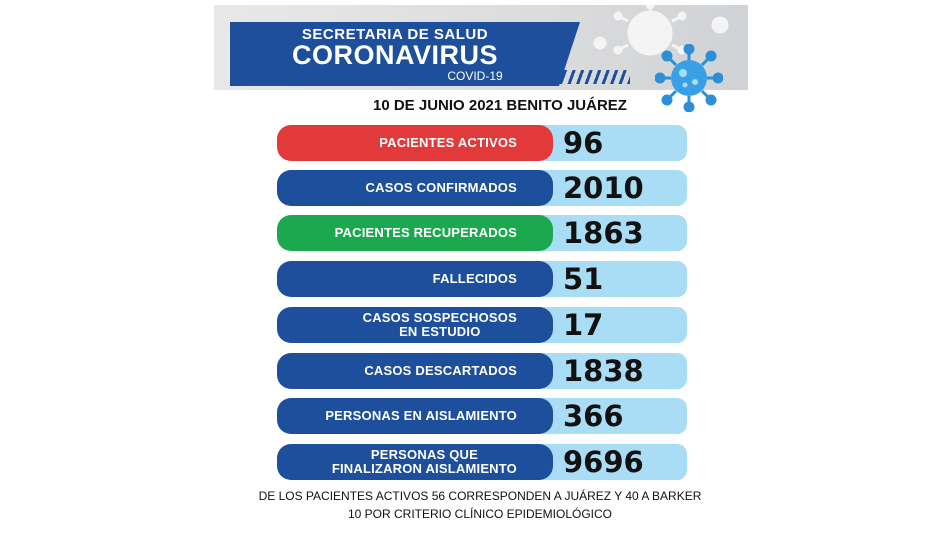 The image size is (948, 533). What do you see at coordinates (500, 105) in the screenshot?
I see `date-location-title: 10 DE JUNIO 2021 BENITO JUÁREZ` at bounding box center [500, 105].